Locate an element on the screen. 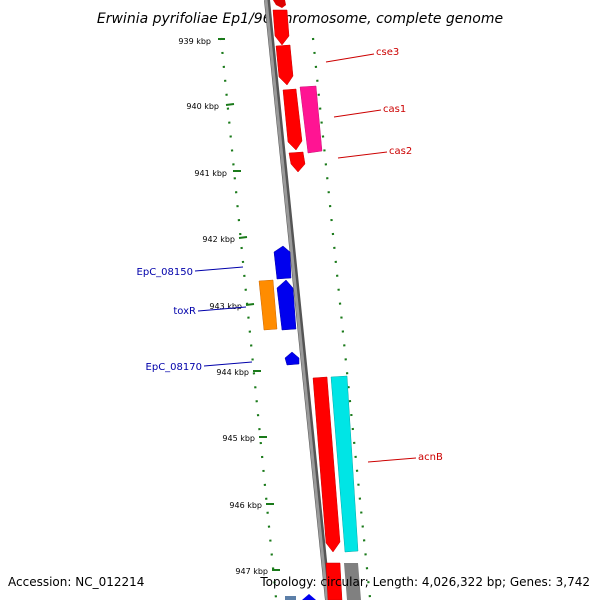 The image size is (600, 600). gene-acnB is located at coordinates (344, 464).